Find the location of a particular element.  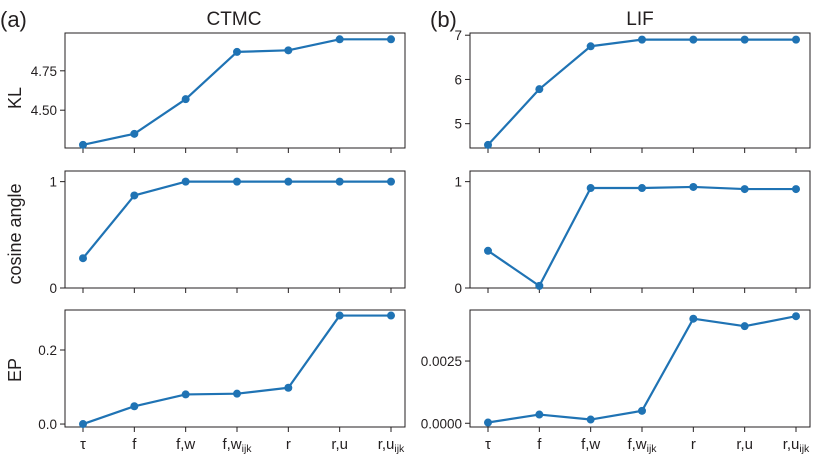

subplot-5: 0.0000 0.0025 τ f f,w f,wijk r r,u r,uijk is located at coordinates (616, 382).